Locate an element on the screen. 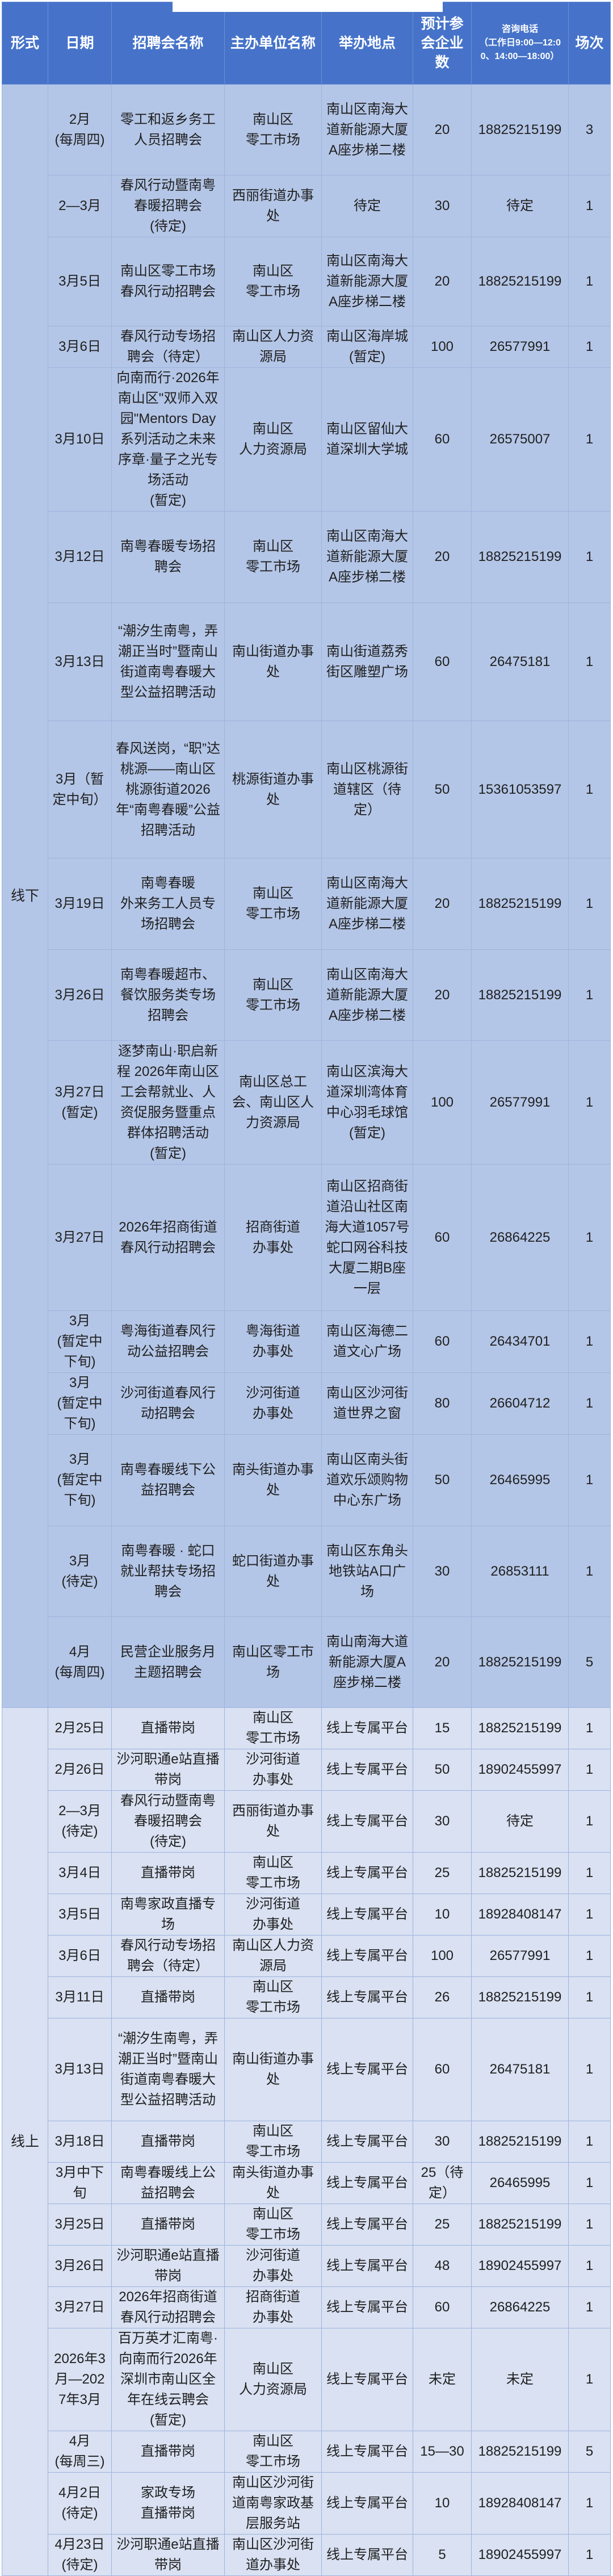 This screenshot has height=2576, width=613. cell-name: 家政专场 直播带岗 is located at coordinates (168, 2503).